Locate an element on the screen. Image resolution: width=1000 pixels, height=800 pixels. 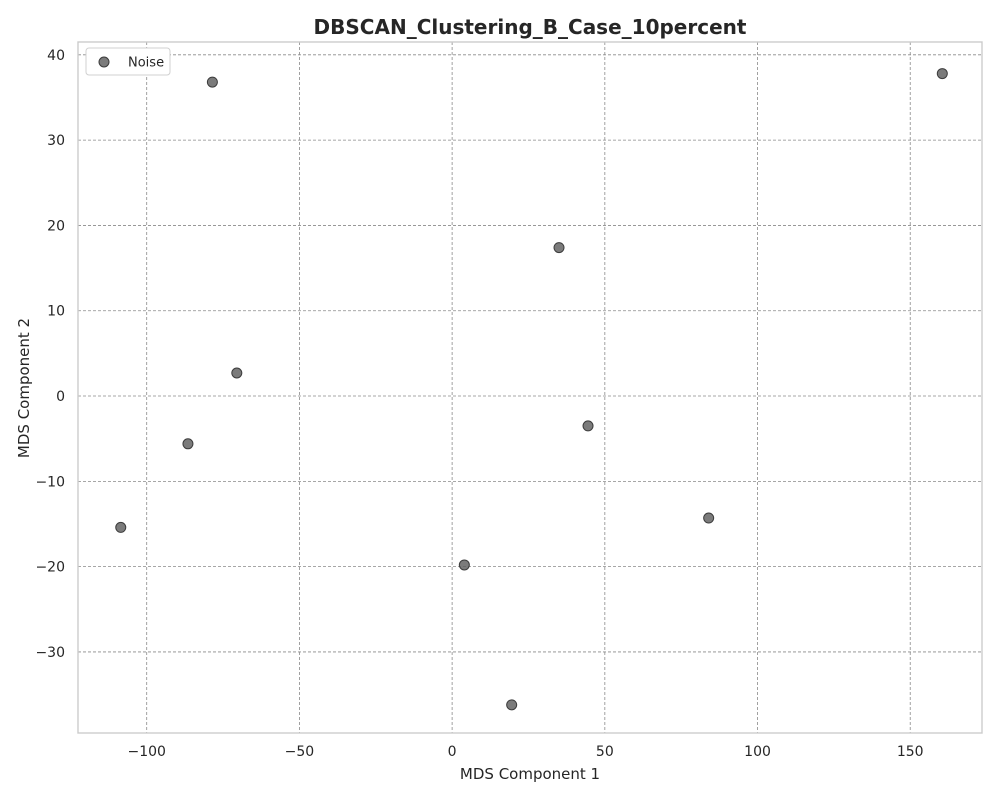
chart-title: DBSCAN_Clustering_B_Case_10percent is located at coordinates (530, 27).